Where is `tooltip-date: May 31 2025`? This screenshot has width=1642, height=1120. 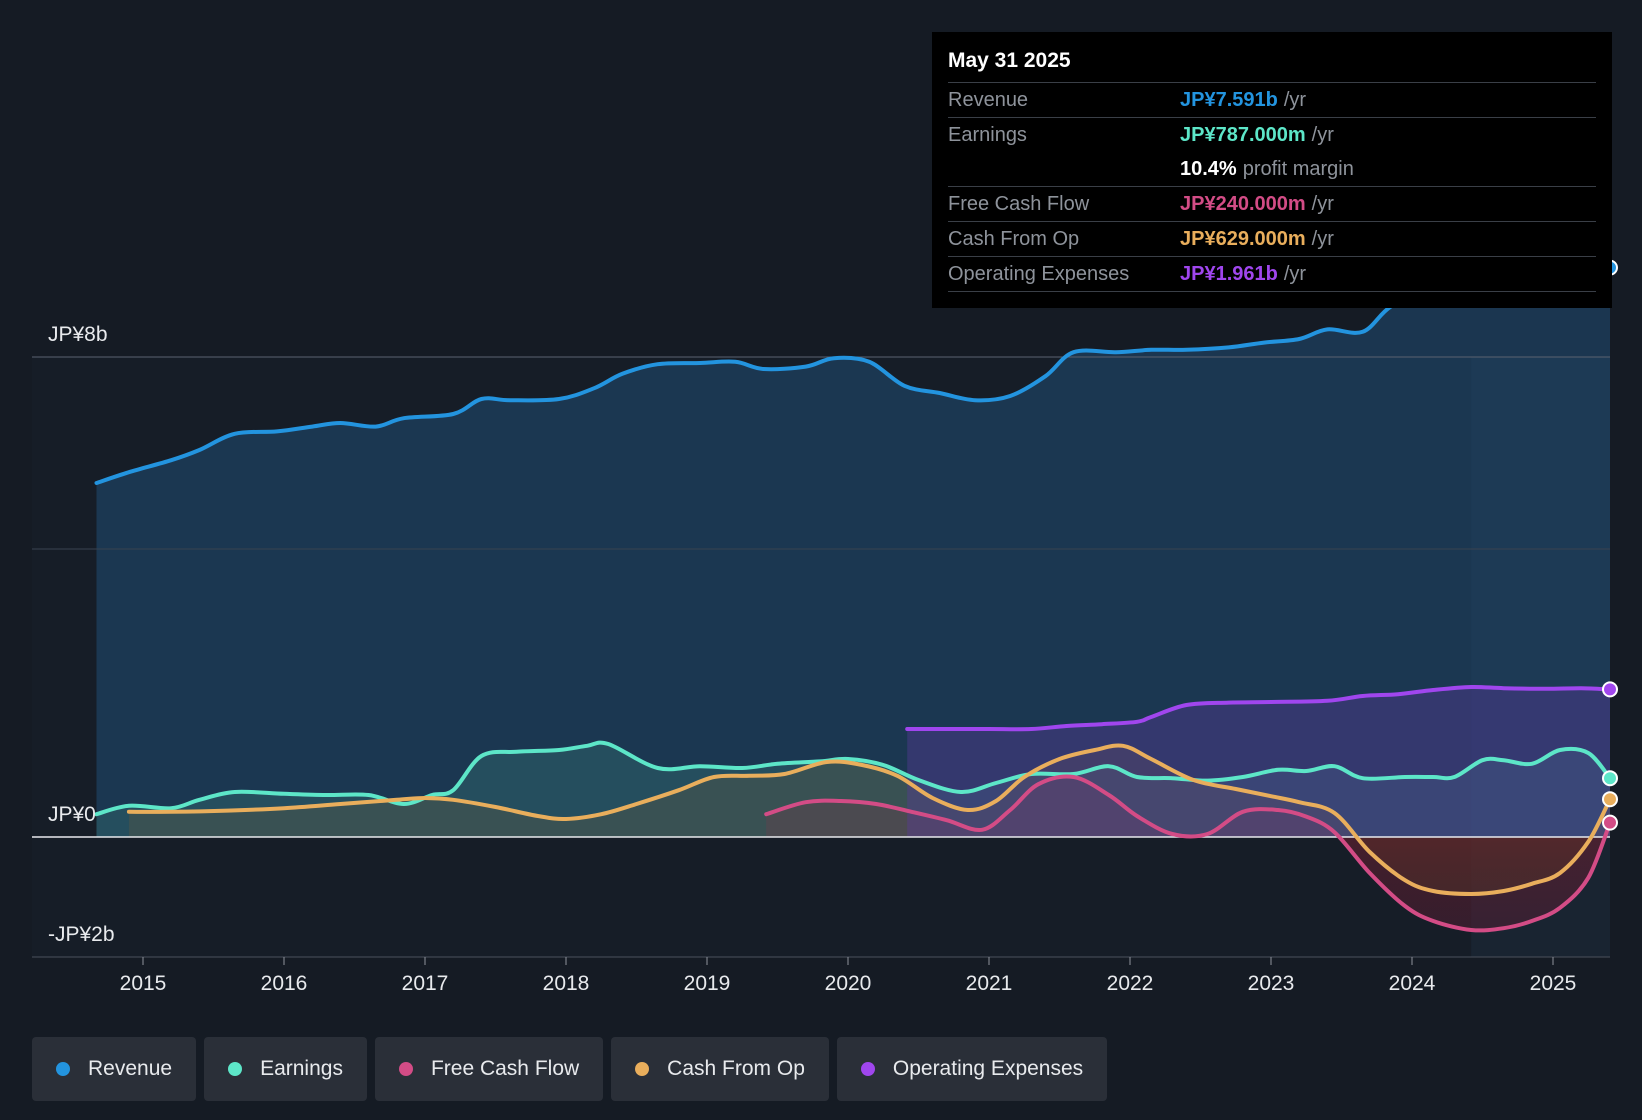 tooltip-date: May 31 2025 is located at coordinates (1272, 64).